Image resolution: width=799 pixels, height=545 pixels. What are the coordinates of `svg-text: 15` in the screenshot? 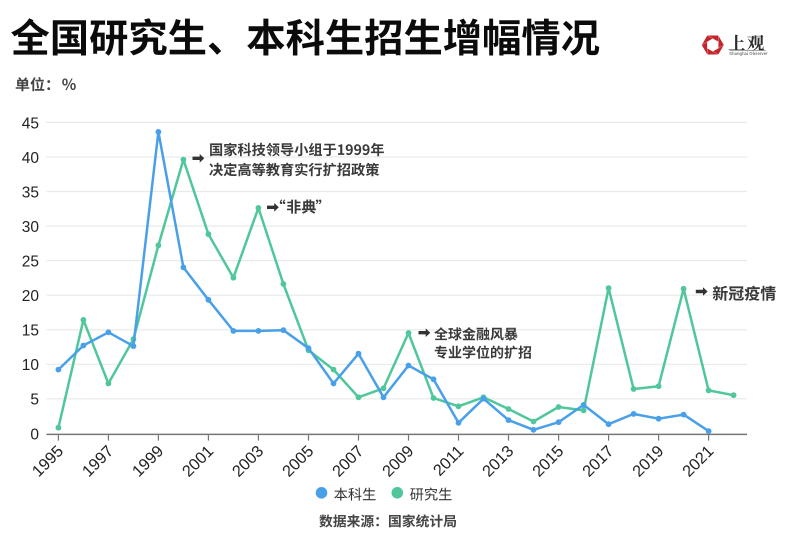 It's located at (30, 331).